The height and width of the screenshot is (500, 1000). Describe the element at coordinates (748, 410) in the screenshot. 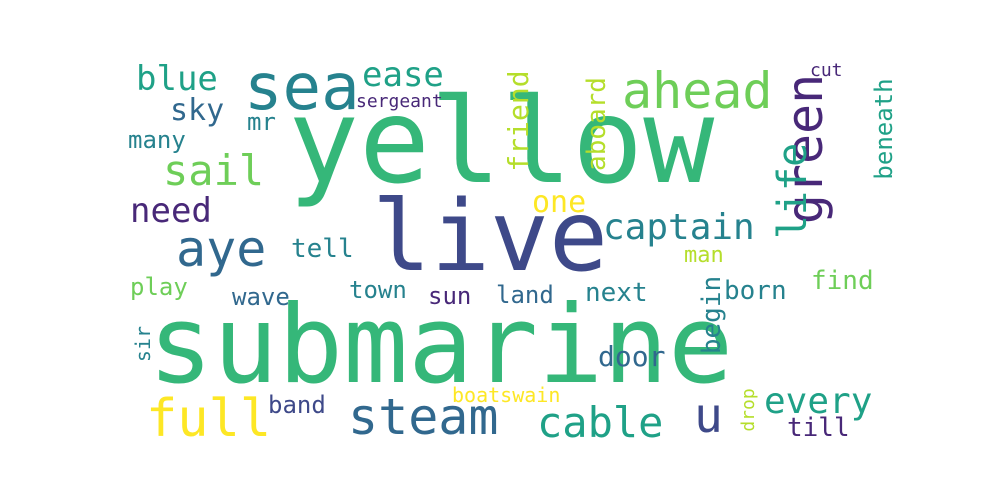

I see `word-drop: drop` at that location.